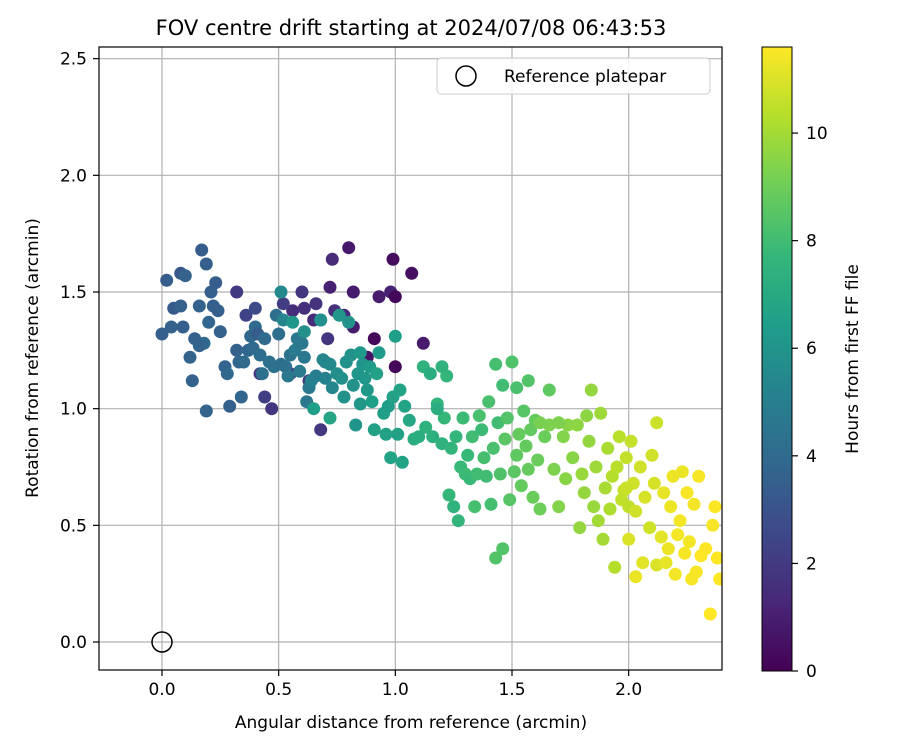 The image size is (900, 754). I want to click on colorbar-tick-label: 6, so click(811, 349).